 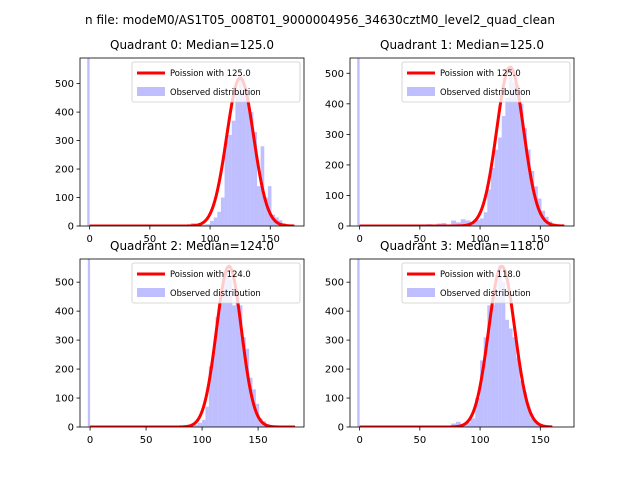 I want to click on subplot-title: Quadrant 2: Median=124.0, so click(x=192, y=246).